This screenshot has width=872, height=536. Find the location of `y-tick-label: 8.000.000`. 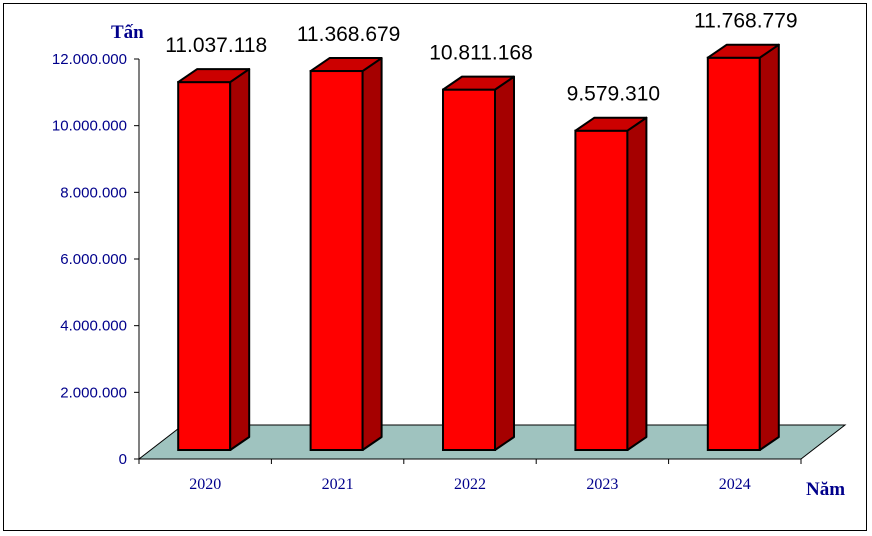

y-tick-label: 8.000.000 is located at coordinates (93, 192).